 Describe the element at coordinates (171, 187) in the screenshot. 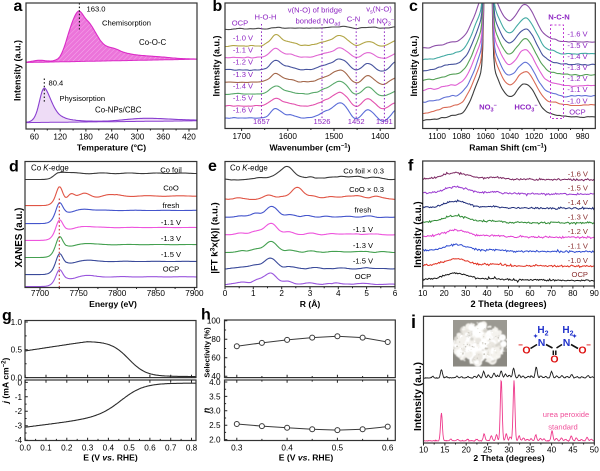

I see `svg-text: CoO` at that location.